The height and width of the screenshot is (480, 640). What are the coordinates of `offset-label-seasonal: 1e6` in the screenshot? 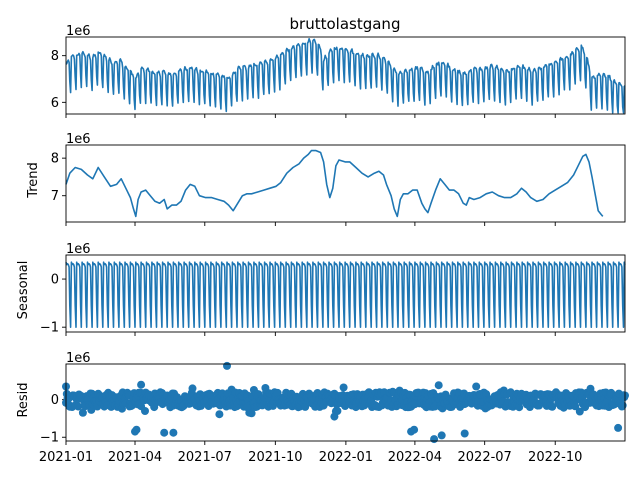 It's located at (78, 249).